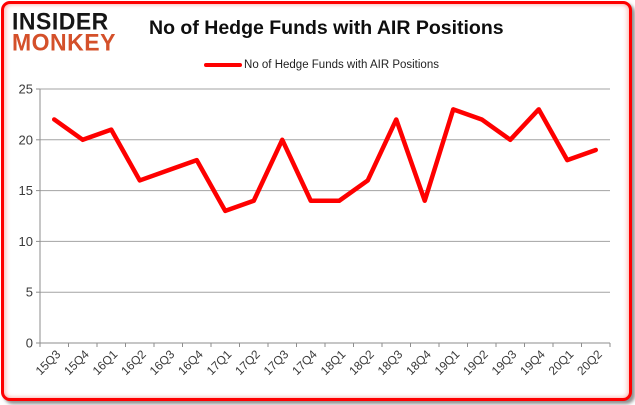 This screenshot has width=635, height=405. What do you see at coordinates (561, 362) in the screenshot?
I see `x-tick-label: 20Q1` at bounding box center [561, 362].